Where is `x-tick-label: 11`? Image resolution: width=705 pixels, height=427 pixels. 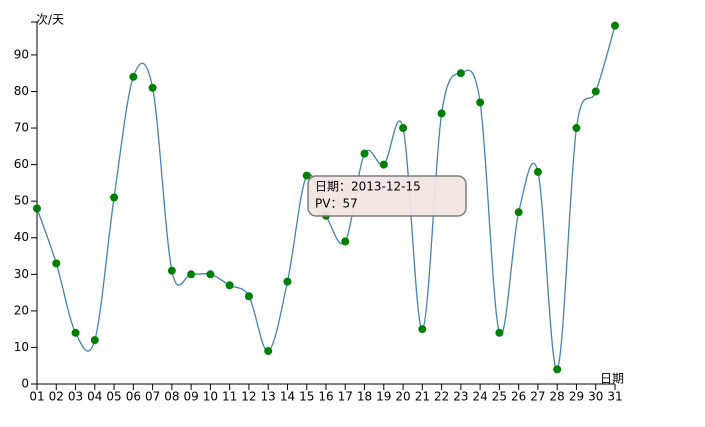 x-tick-label: 11 is located at coordinates (229, 397).